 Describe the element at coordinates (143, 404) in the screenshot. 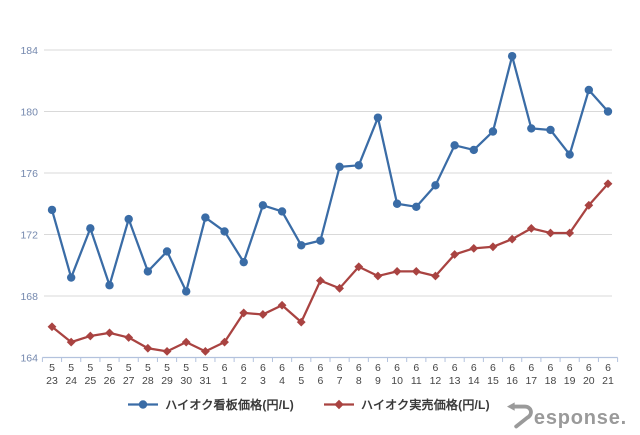

I see `legend-marker-circle-icon` at that location.